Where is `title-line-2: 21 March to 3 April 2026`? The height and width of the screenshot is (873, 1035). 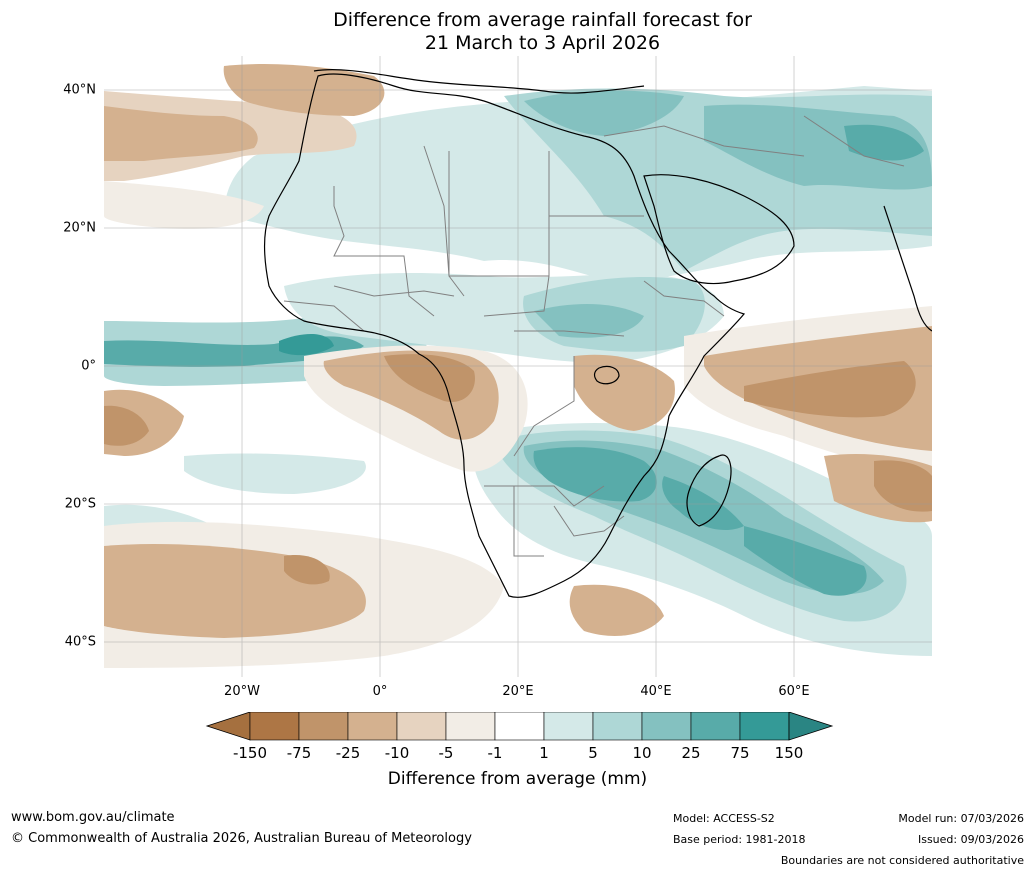
title-line-2: 21 March to 3 April 2026 is located at coordinates (542, 43).